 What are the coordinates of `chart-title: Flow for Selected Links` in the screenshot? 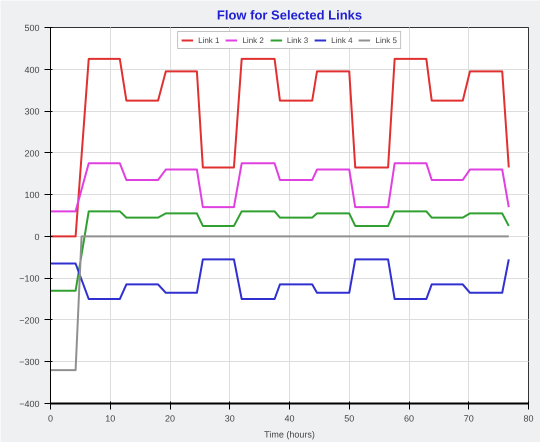 It's located at (289, 15).